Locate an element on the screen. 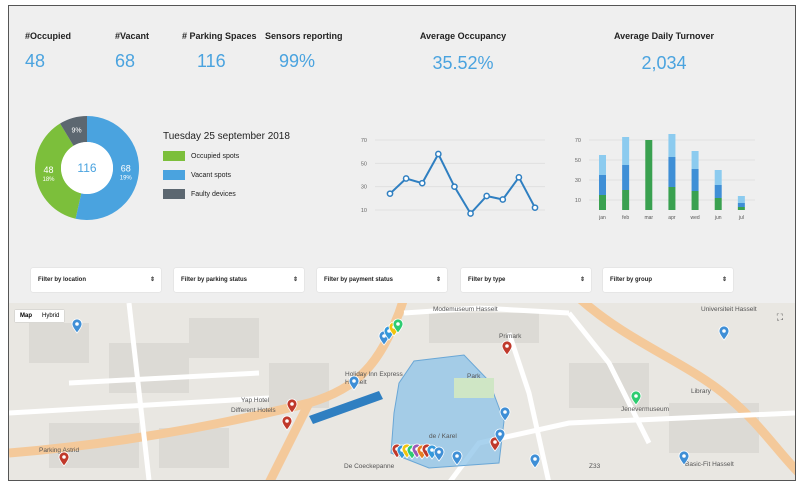  kpi-avg-turnover-value: 2,034 is located at coordinates (664, 63).